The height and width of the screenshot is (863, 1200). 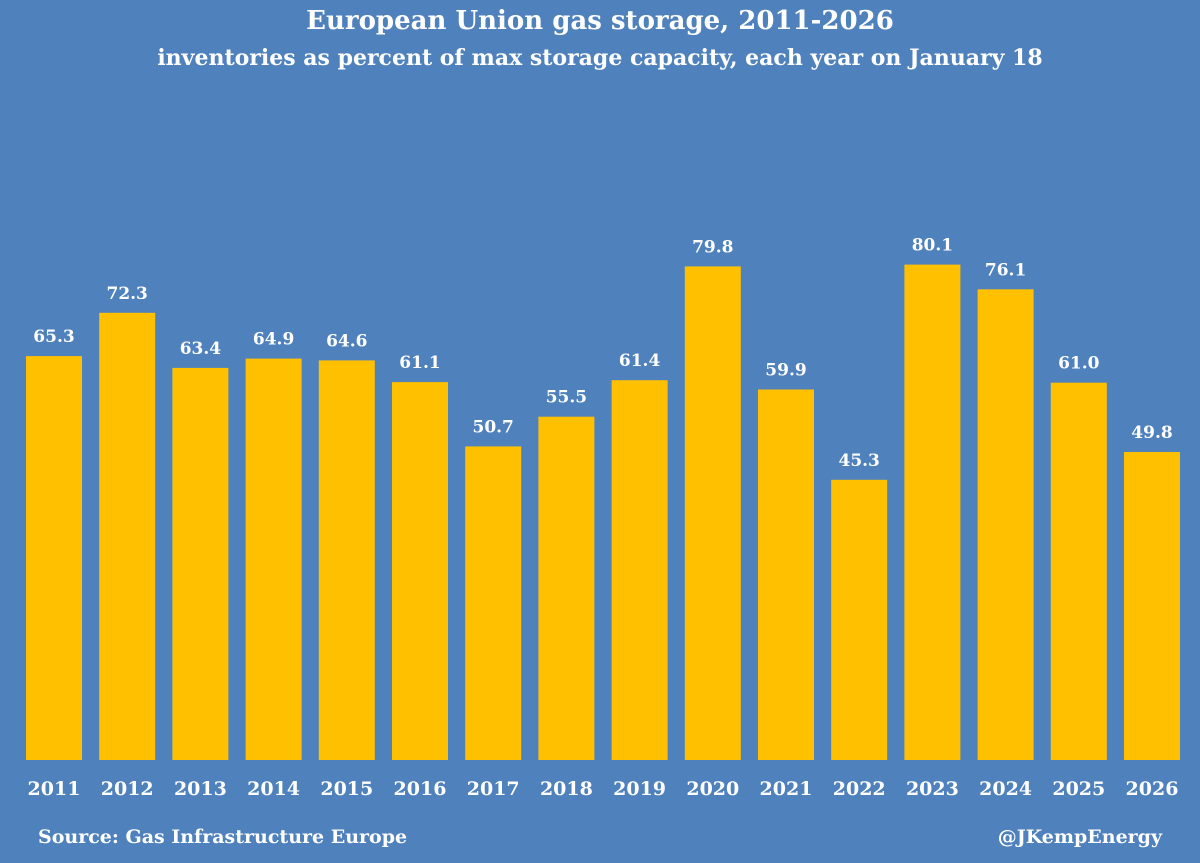 I want to click on value-label-2025: 61.0, so click(x=1079, y=364).